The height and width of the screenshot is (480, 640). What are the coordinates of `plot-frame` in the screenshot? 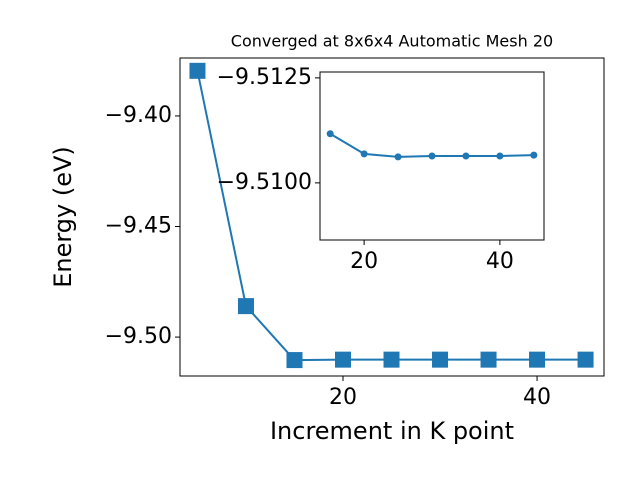 It's located at (432, 156).